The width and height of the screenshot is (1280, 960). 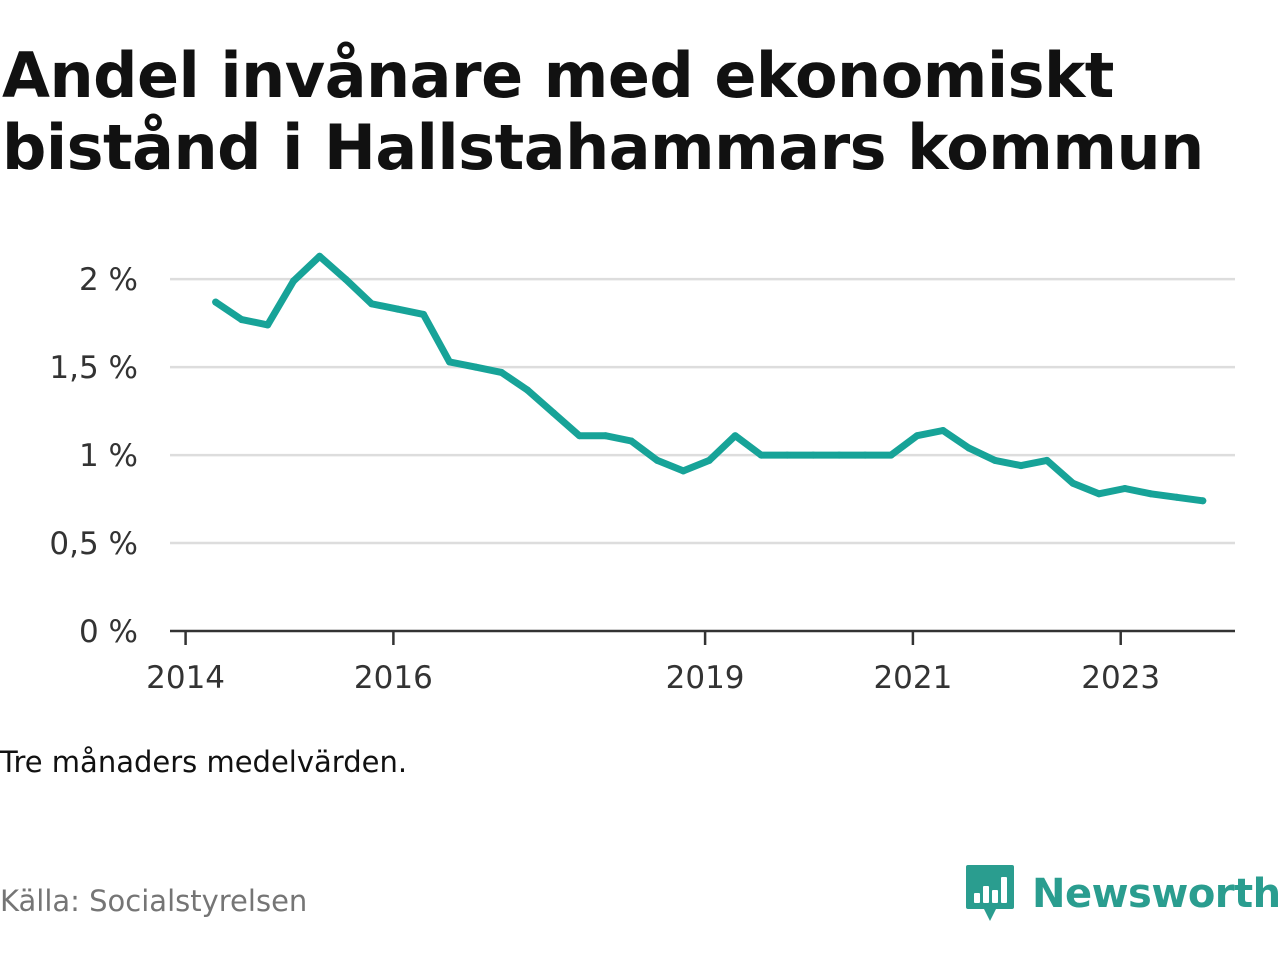 What do you see at coordinates (393, 678) in the screenshot?
I see `x-tick-label: 2016` at bounding box center [393, 678].